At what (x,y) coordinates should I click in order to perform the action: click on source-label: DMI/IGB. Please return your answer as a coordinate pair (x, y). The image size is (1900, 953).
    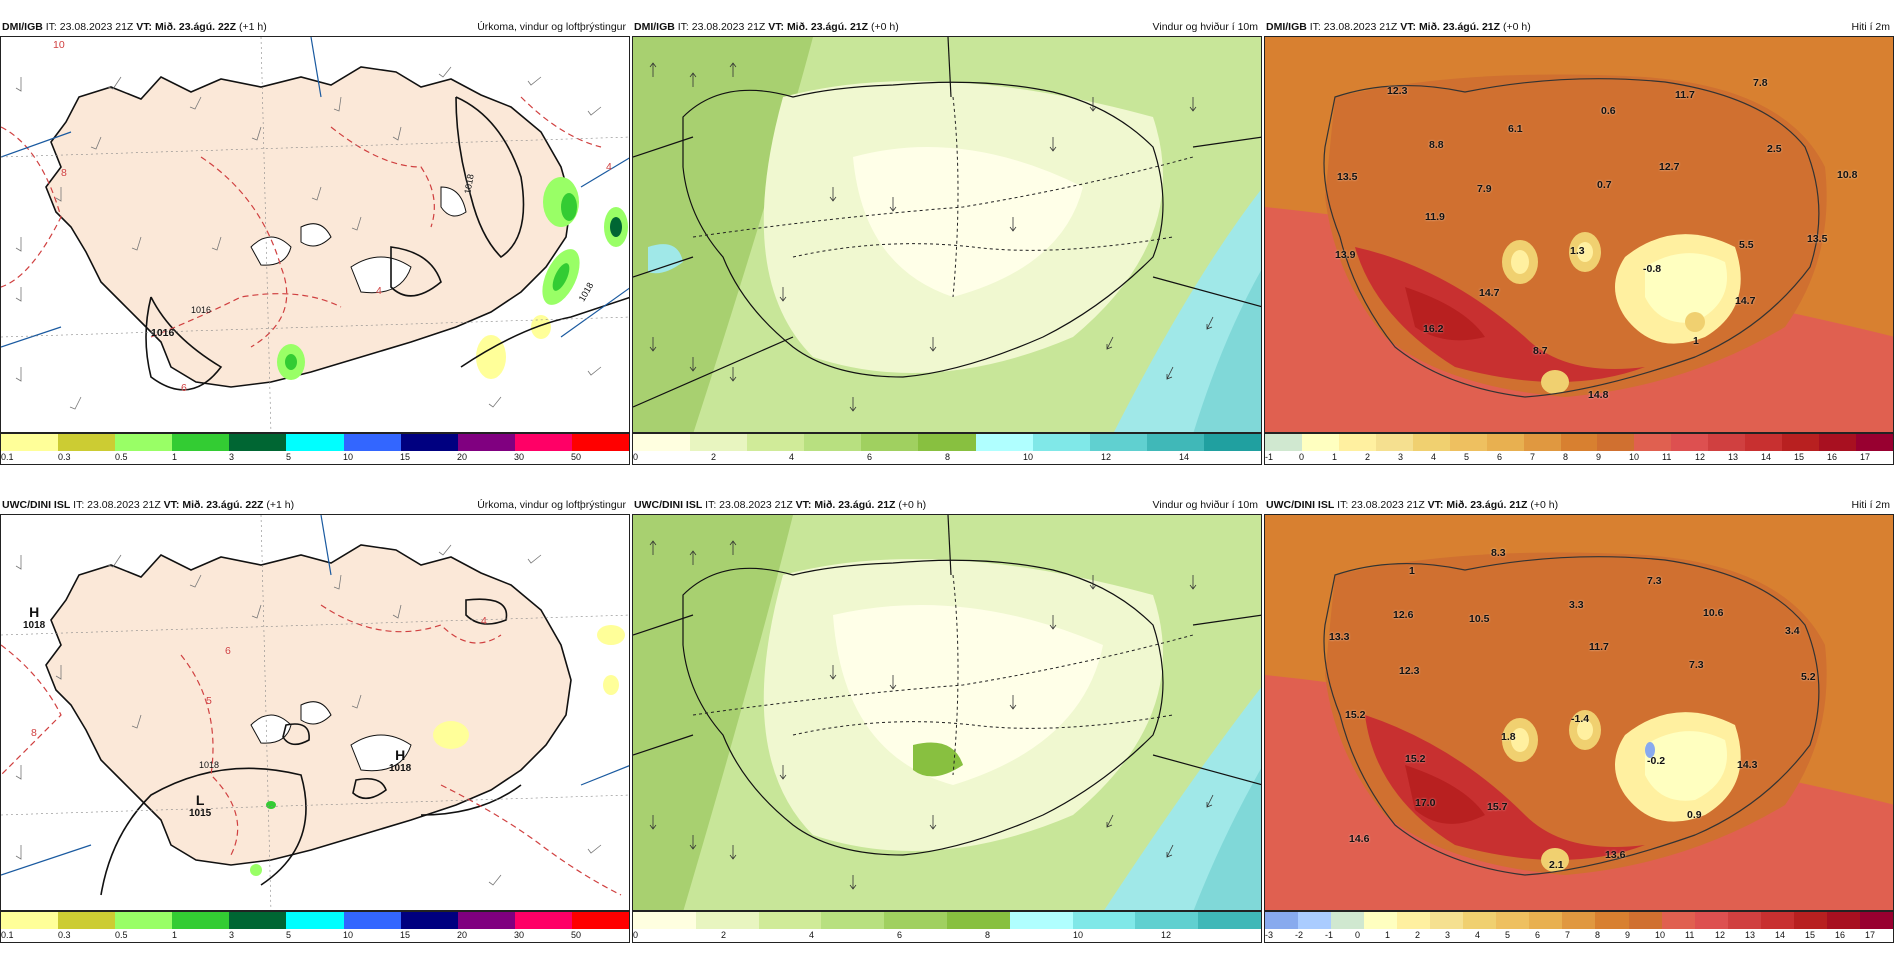
    Looking at the image, I should click on (654, 27).